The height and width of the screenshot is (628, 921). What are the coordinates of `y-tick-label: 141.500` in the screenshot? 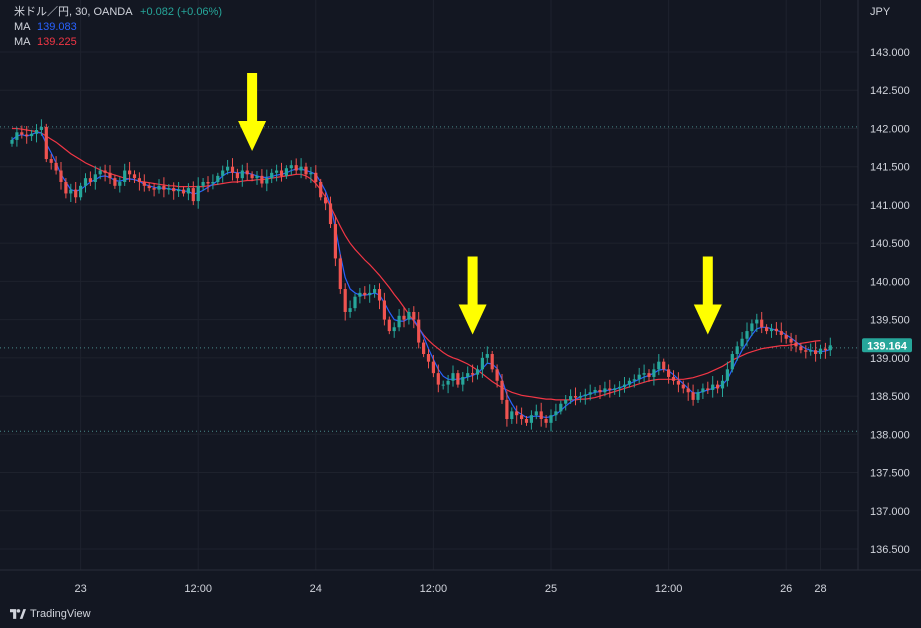 It's located at (890, 168).